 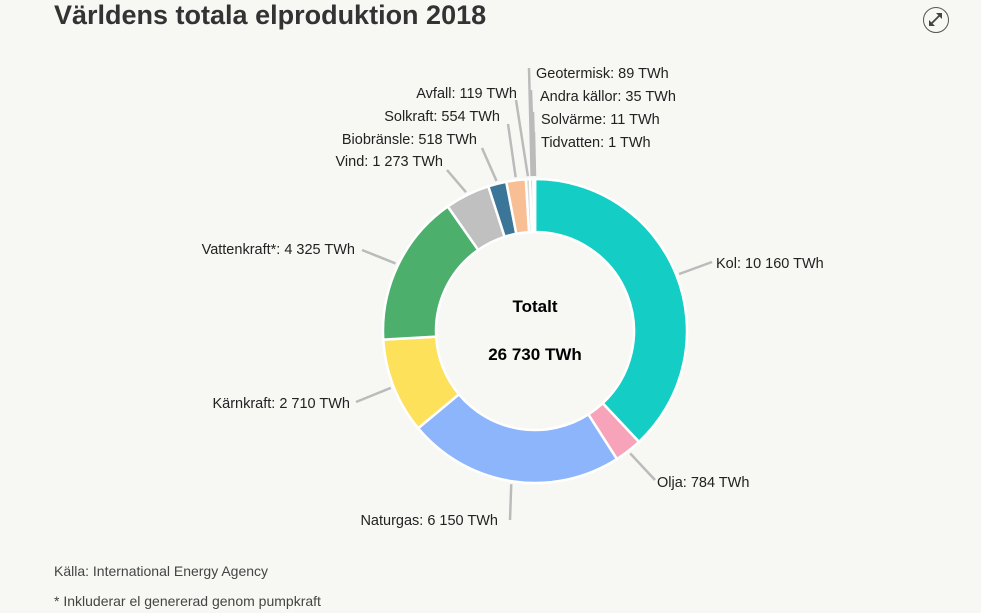 What do you see at coordinates (602, 74) in the screenshot?
I see `slice-label: Geotermisk: 89 TWh` at bounding box center [602, 74].